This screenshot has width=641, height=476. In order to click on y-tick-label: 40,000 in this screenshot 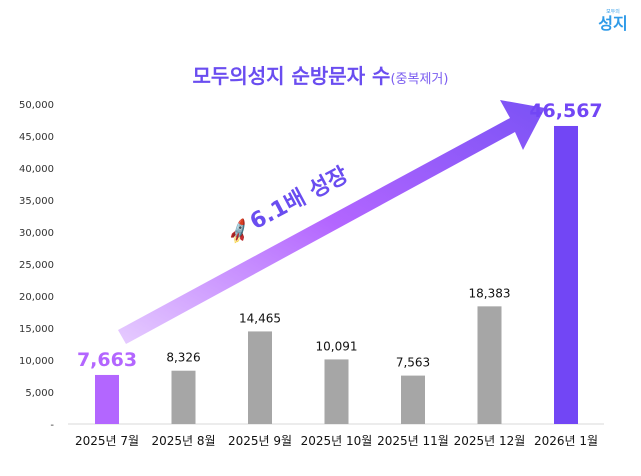, I will do `click(36, 169)`.